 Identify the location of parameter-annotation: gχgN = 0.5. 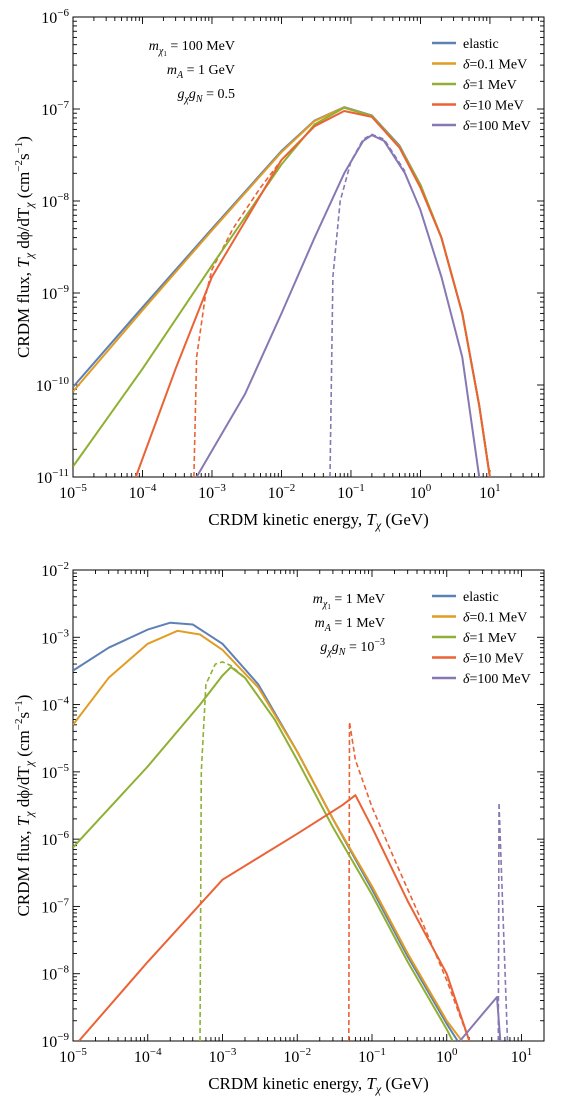
(206, 96).